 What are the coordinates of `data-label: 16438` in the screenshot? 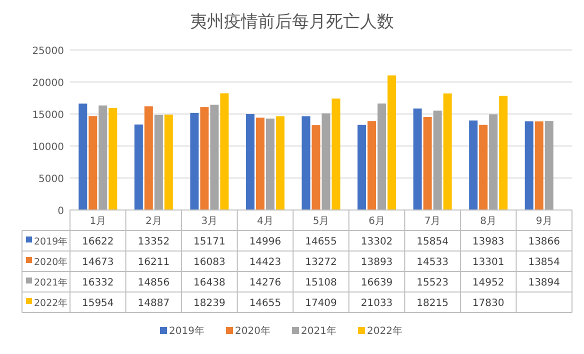 It's located at (210, 283).